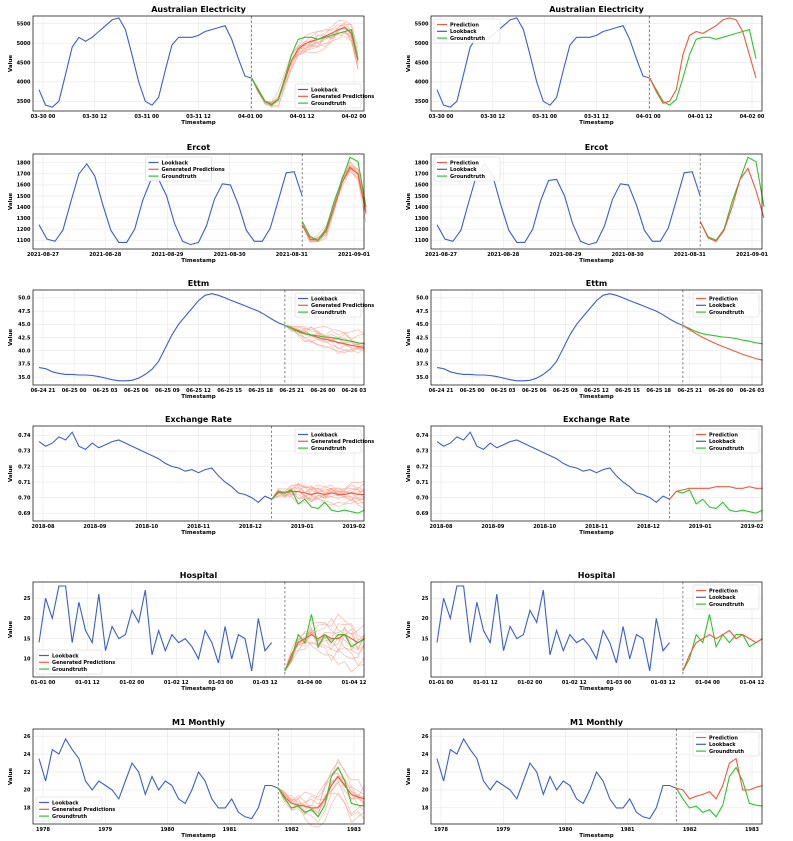 The height and width of the screenshot is (841, 793). What do you see at coordinates (422, 514) in the screenshot?
I see `y-tick-label: 0.69` at bounding box center [422, 514].